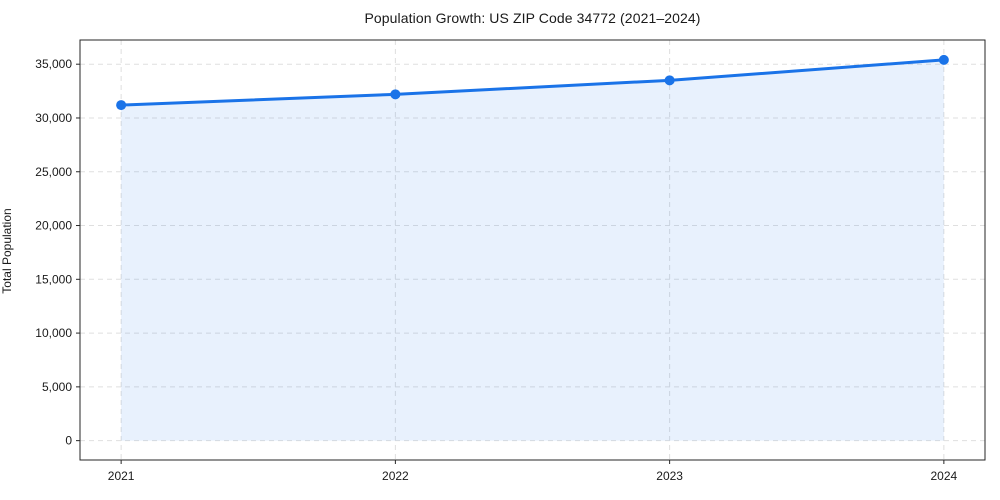 The width and height of the screenshot is (1000, 500). What do you see at coordinates (943, 59) in the screenshot?
I see `data-point-2024` at bounding box center [943, 59].